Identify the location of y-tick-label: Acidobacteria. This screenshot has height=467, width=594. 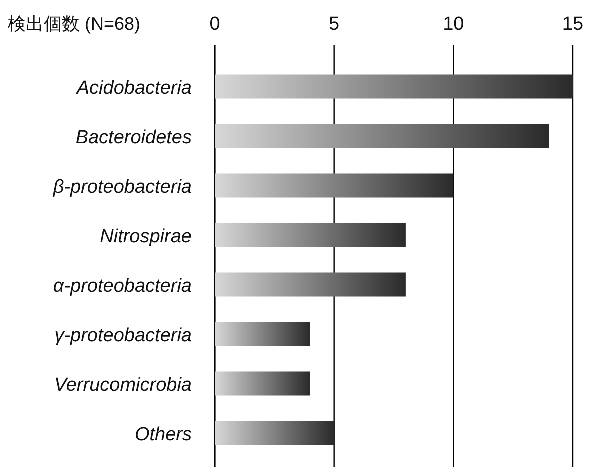
(134, 88).